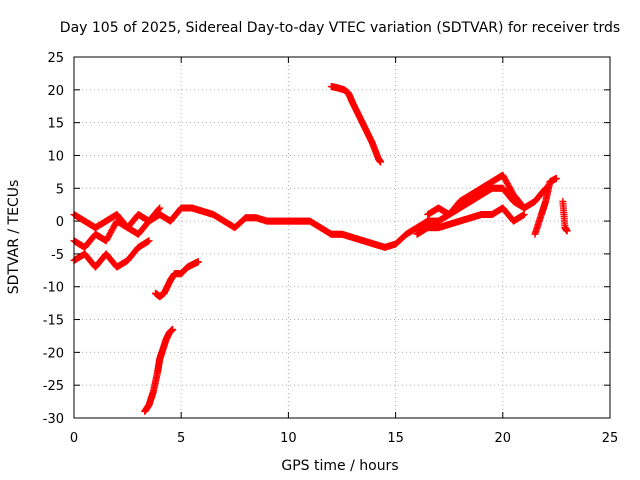 This screenshot has width=640, height=480. Describe the element at coordinates (339, 466) in the screenshot. I see `x-axis-label: GPS time / hours` at that location.